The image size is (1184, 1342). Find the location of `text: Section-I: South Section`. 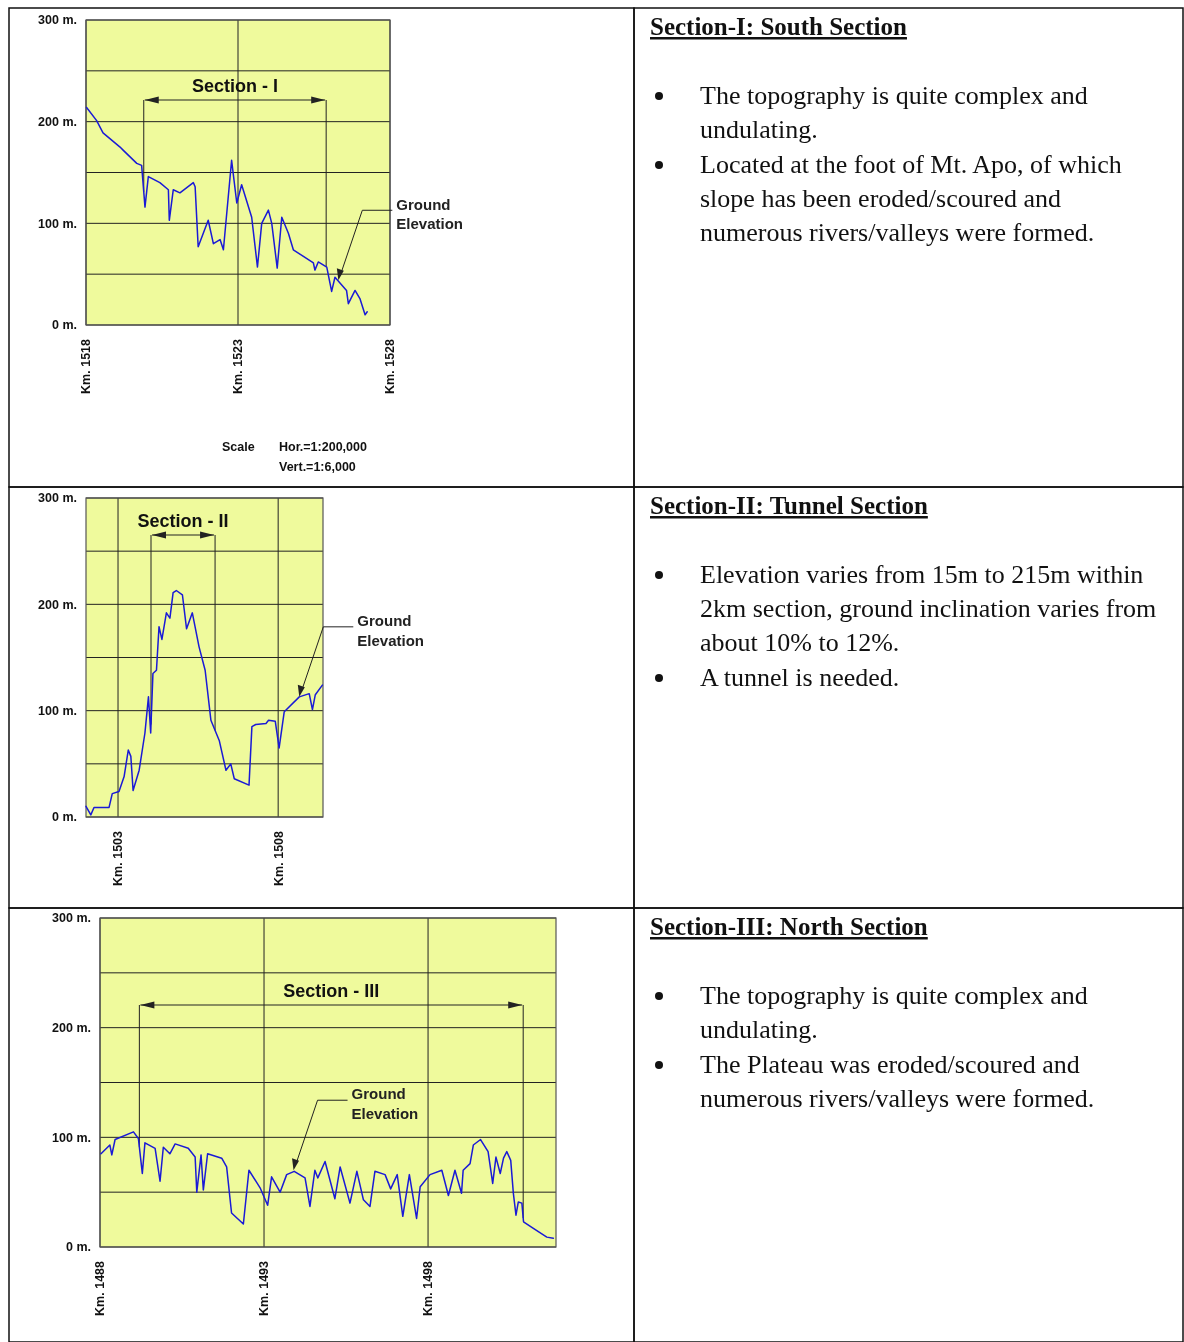

text: Section-I: South Section is located at coordinates (779, 26).